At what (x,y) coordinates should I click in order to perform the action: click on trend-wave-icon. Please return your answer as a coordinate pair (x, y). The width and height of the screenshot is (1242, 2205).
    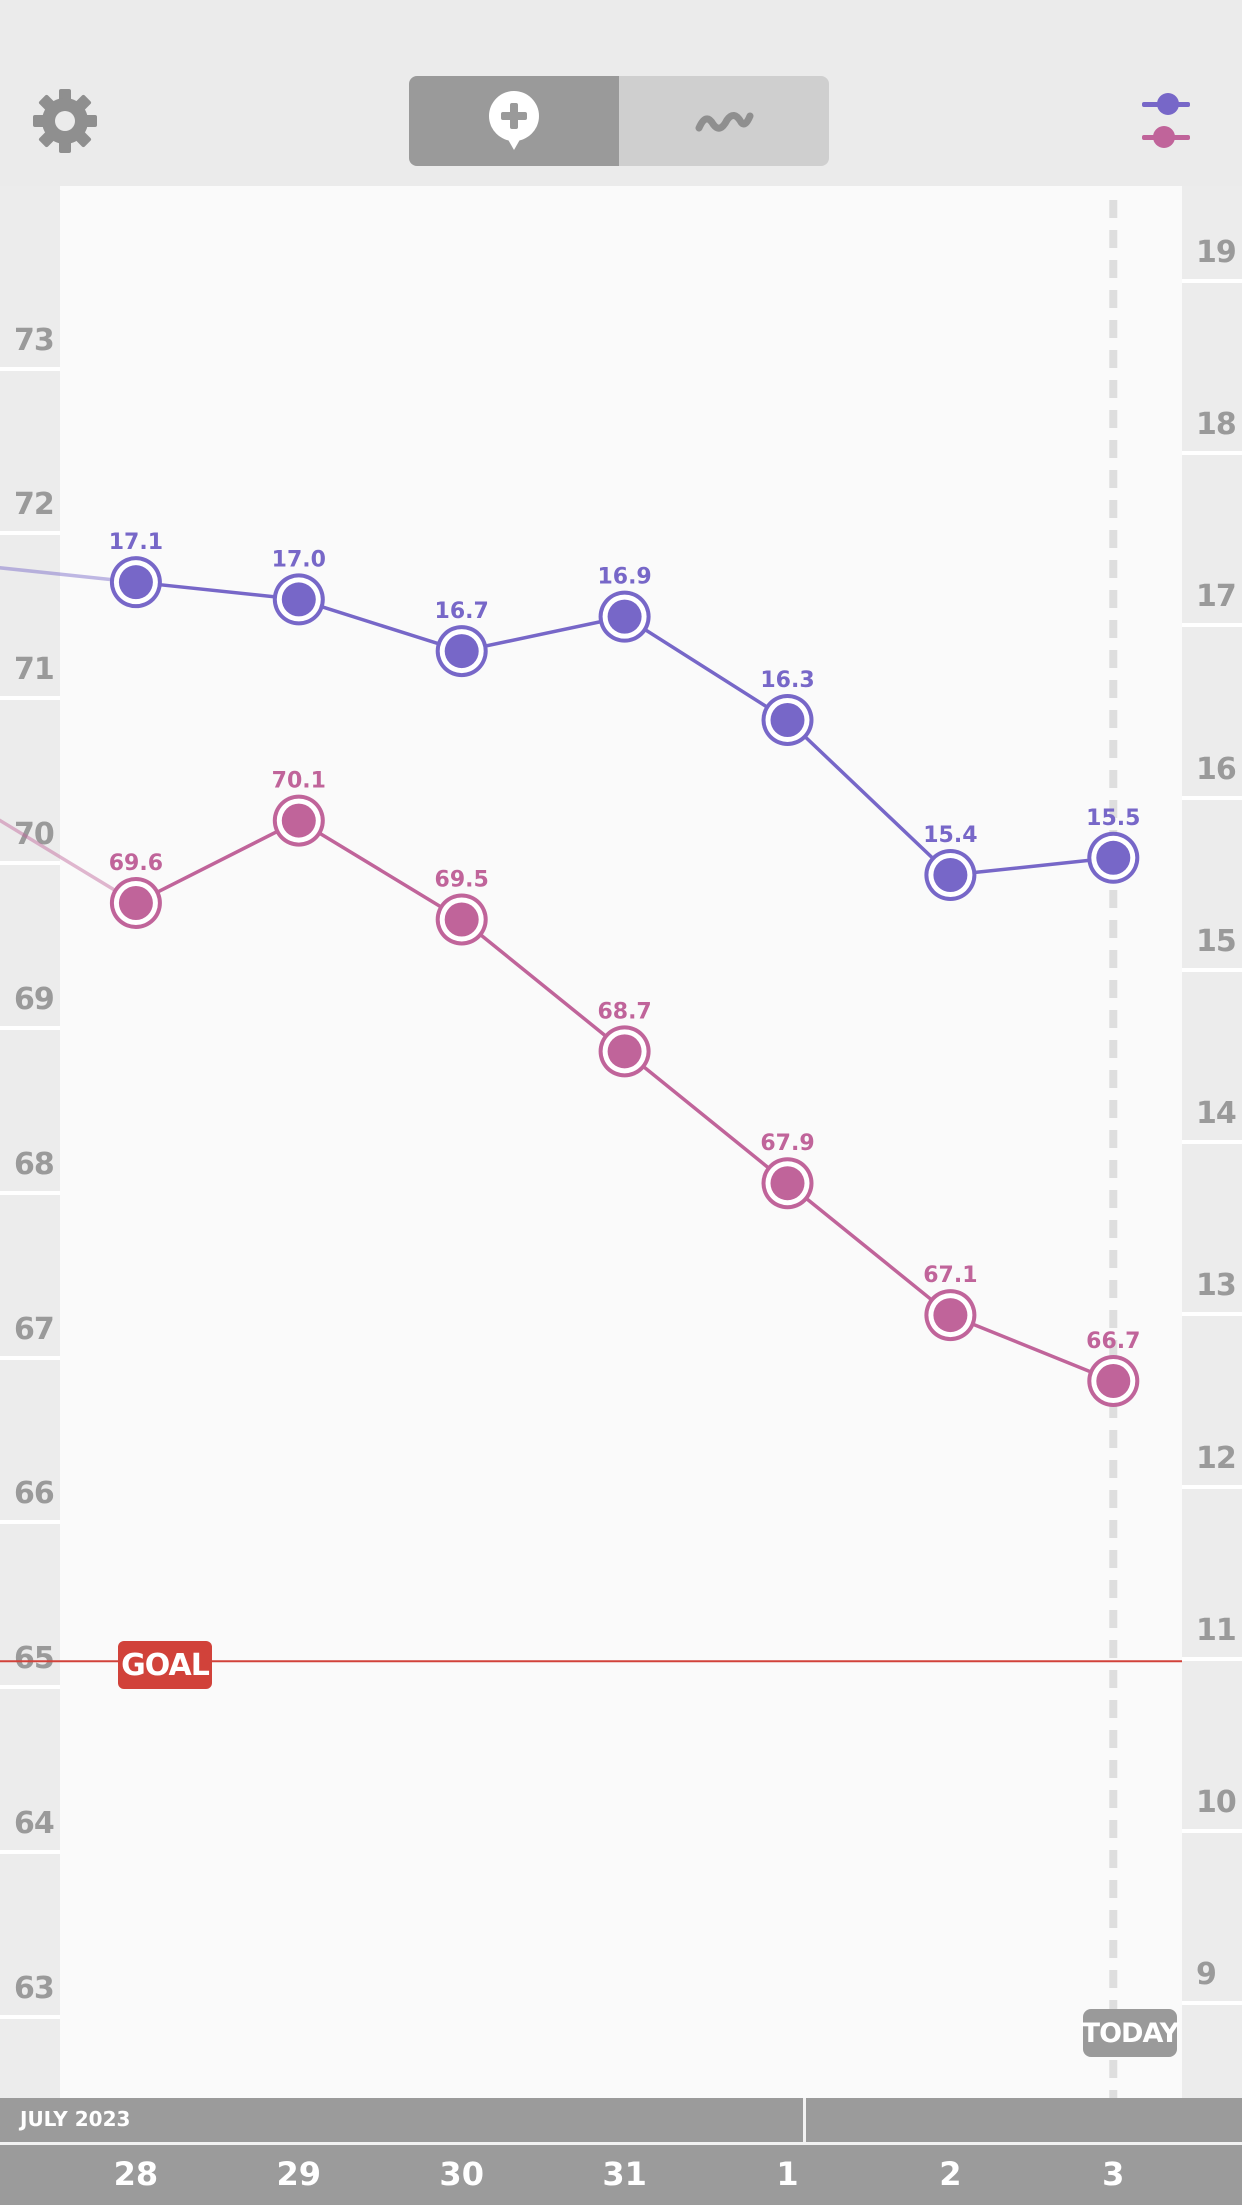
    Looking at the image, I should click on (724, 122).